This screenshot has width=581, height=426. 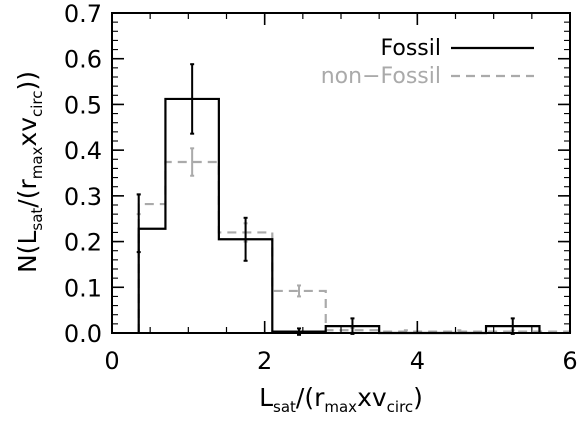 What do you see at coordinates (27, 81) in the screenshot?
I see `y-axis-title-close: ))` at bounding box center [27, 81].